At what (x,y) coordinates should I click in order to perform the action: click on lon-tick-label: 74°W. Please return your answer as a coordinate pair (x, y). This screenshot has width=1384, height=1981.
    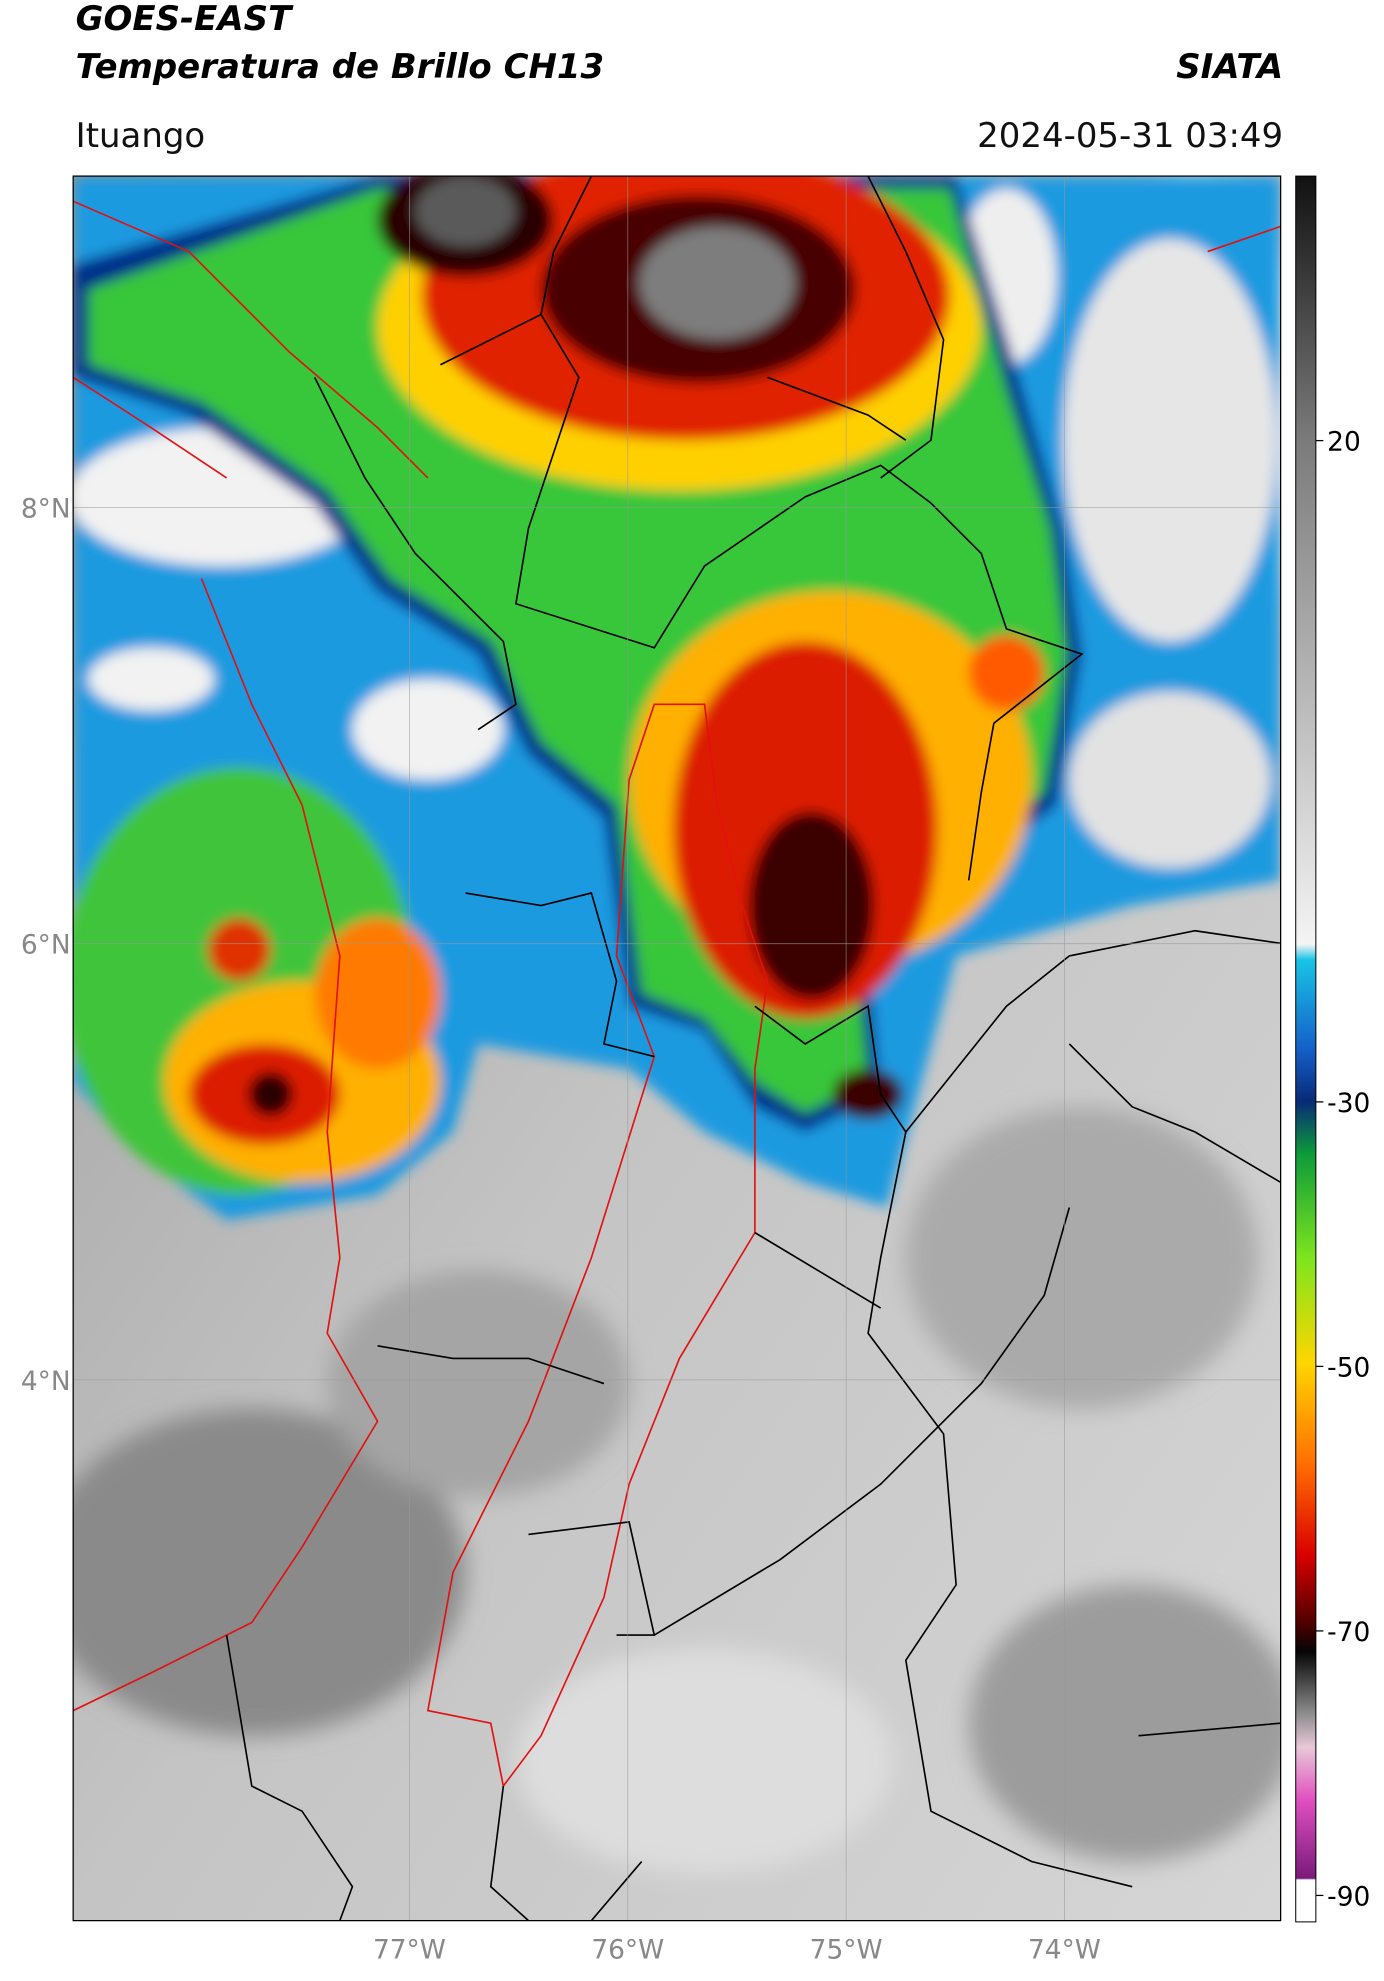
    Looking at the image, I should click on (1064, 1949).